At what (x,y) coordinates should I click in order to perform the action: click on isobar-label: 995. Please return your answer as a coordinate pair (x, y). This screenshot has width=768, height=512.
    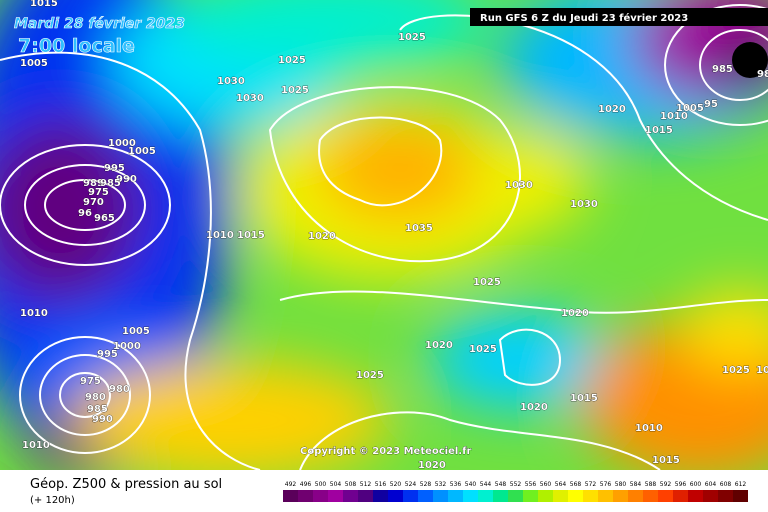
    Looking at the image, I should click on (114, 168).